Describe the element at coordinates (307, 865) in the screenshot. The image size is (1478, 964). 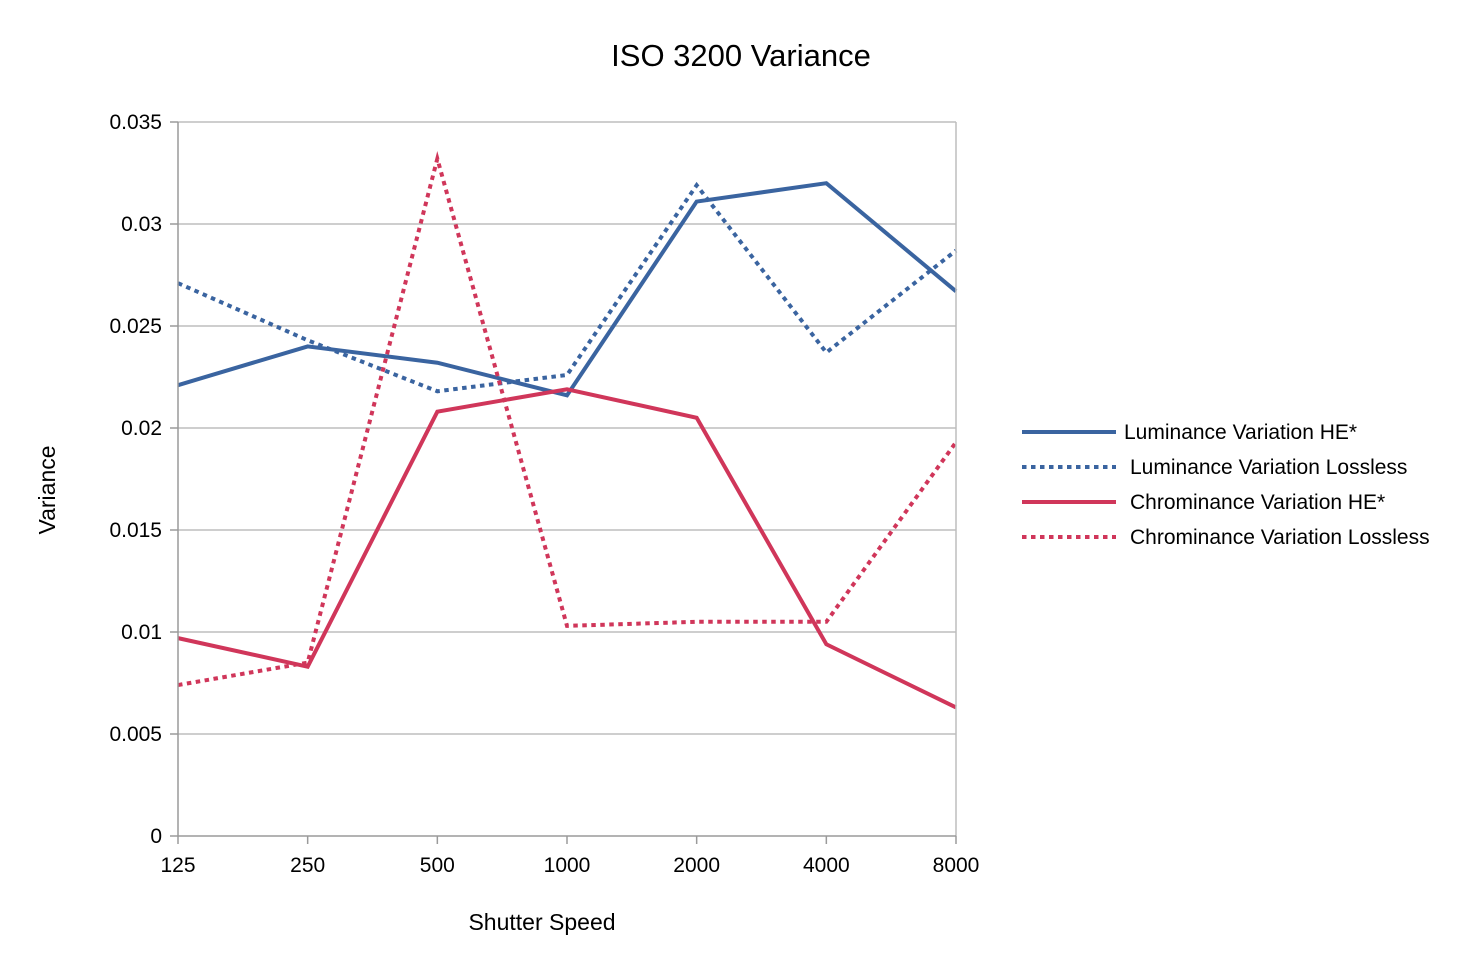
I see `x-tick-label: 250` at that location.